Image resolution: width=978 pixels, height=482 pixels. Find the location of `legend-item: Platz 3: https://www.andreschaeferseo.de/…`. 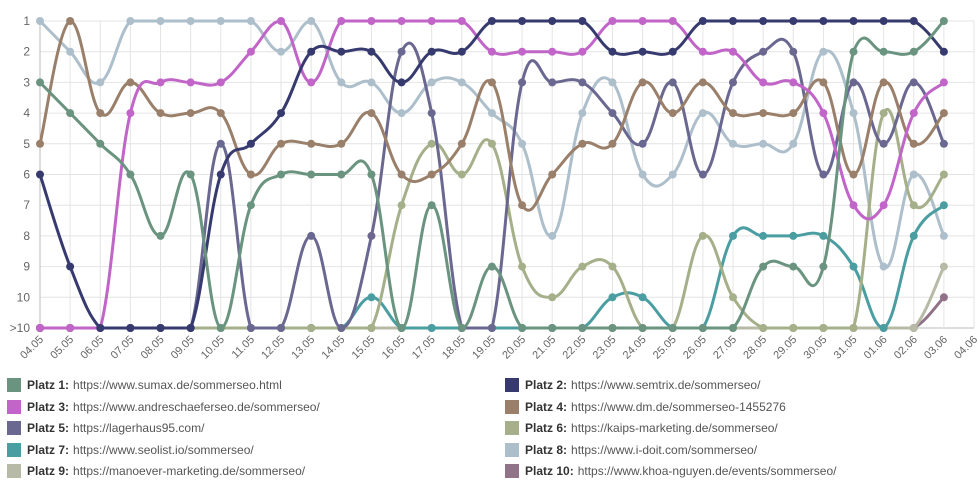

legend-item: Platz 3: https://www.andreschaeferseo.de/… is located at coordinates (163, 406).